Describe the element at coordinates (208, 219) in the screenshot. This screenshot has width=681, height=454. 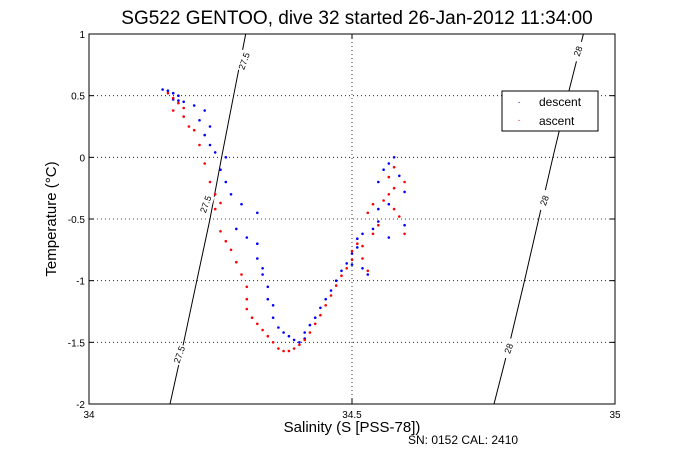
I see `density-contour-line` at that location.